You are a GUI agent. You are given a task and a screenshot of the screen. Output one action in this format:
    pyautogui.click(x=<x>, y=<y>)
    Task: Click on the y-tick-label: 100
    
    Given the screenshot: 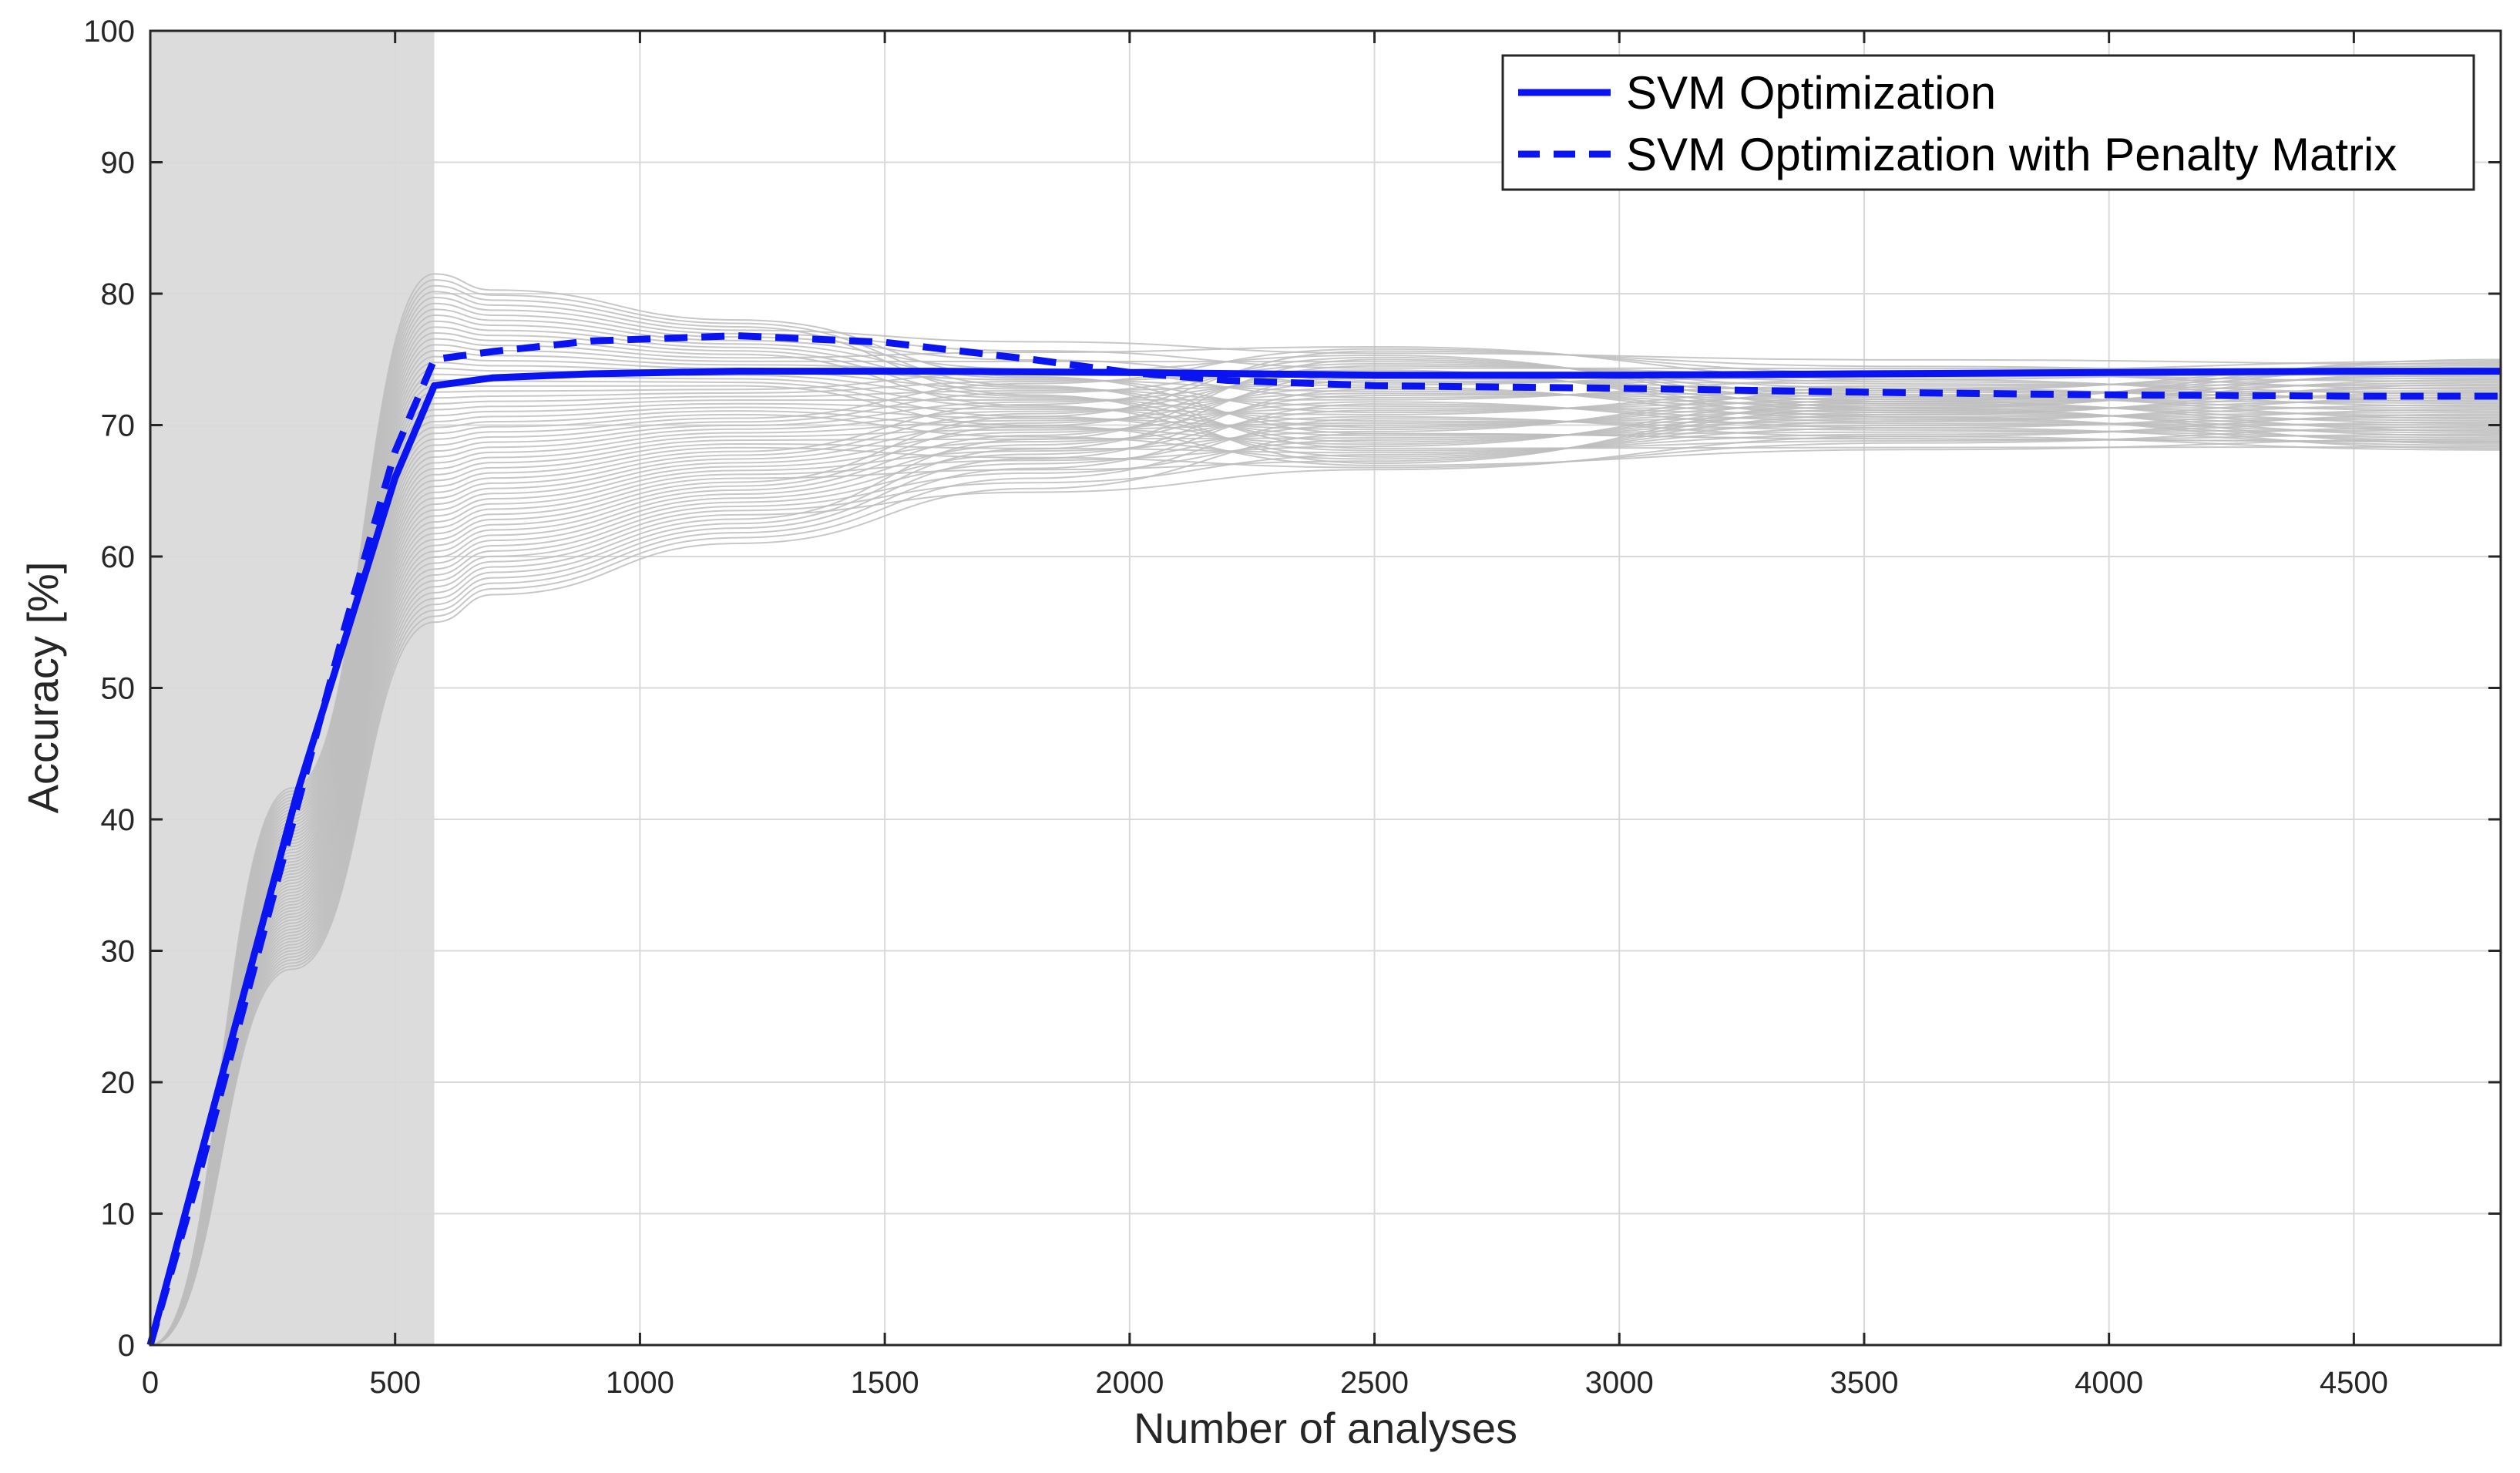 What is the action you would take?
    pyautogui.click(x=109, y=32)
    